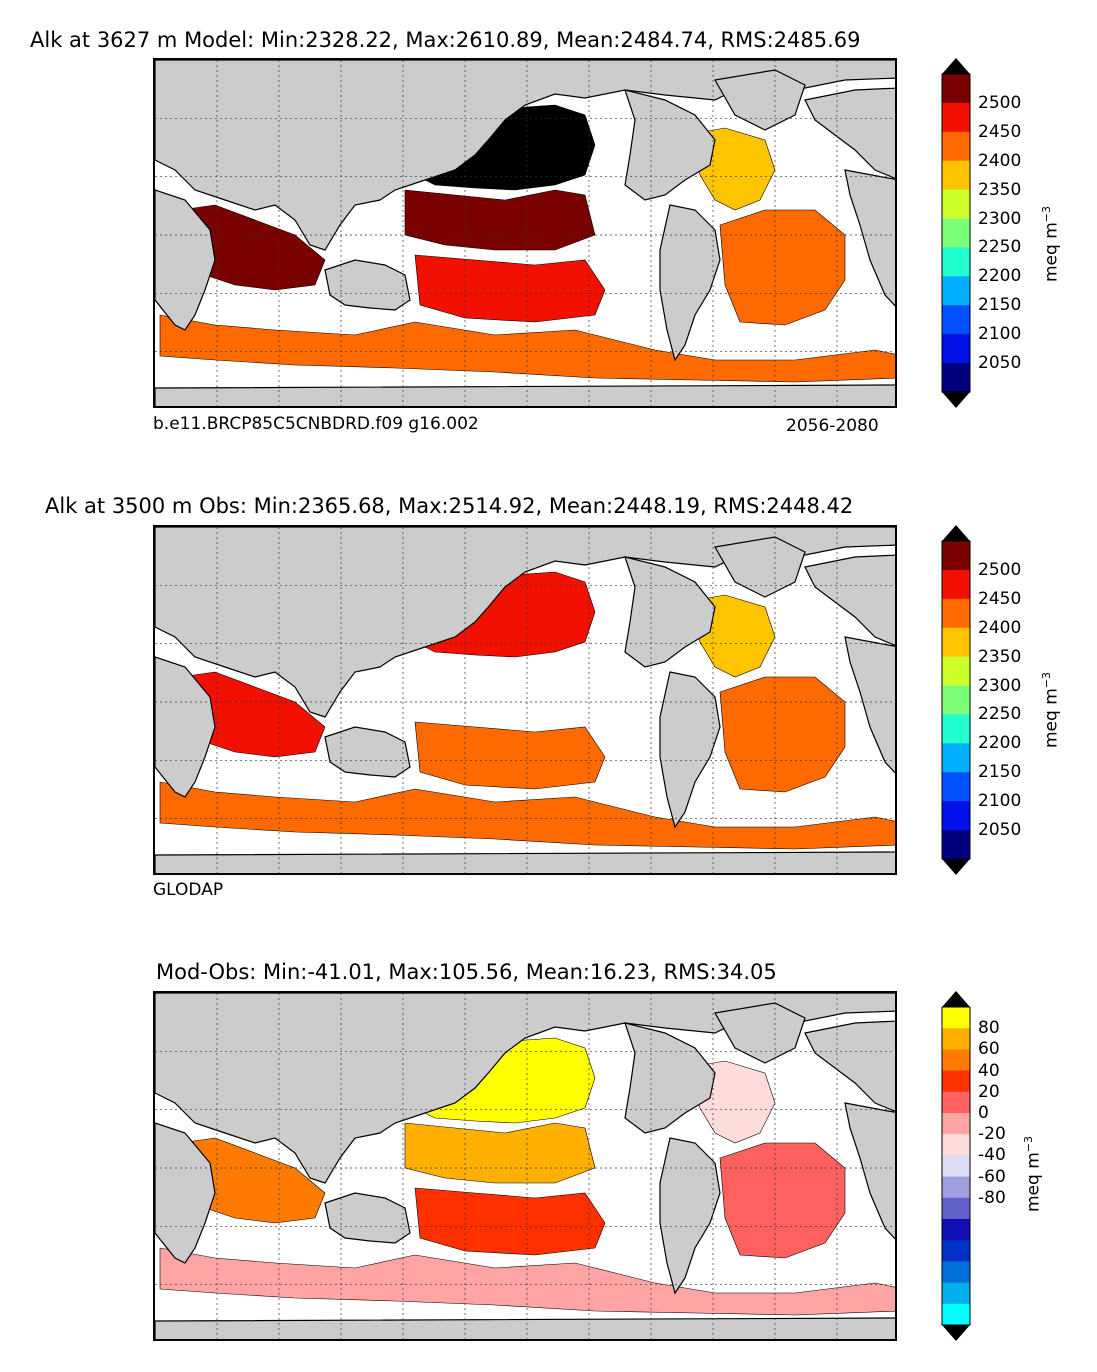 Image resolution: width=1097 pixels, height=1372 pixels. I want to click on colorbar-tick-label: -80, so click(992, 1197).